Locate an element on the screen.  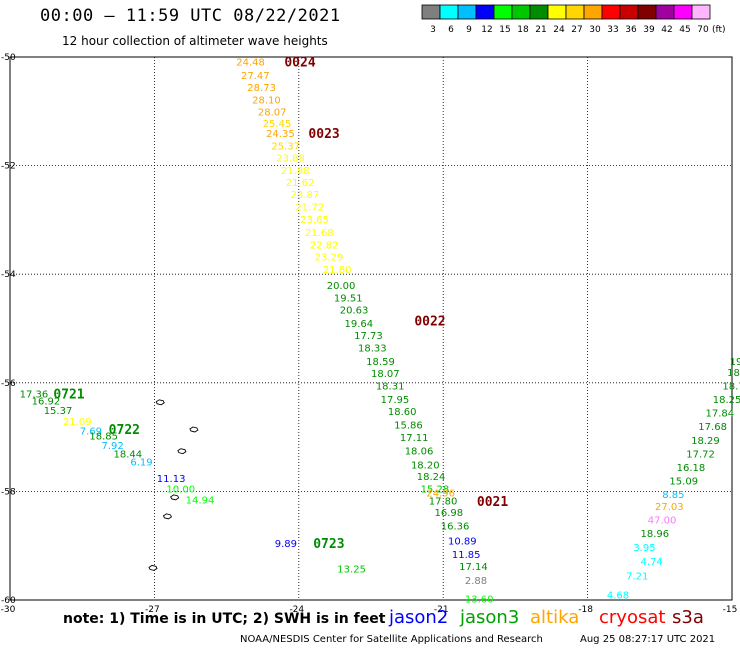
wave-height-value: 18.71 is located at coordinates (731, 387).